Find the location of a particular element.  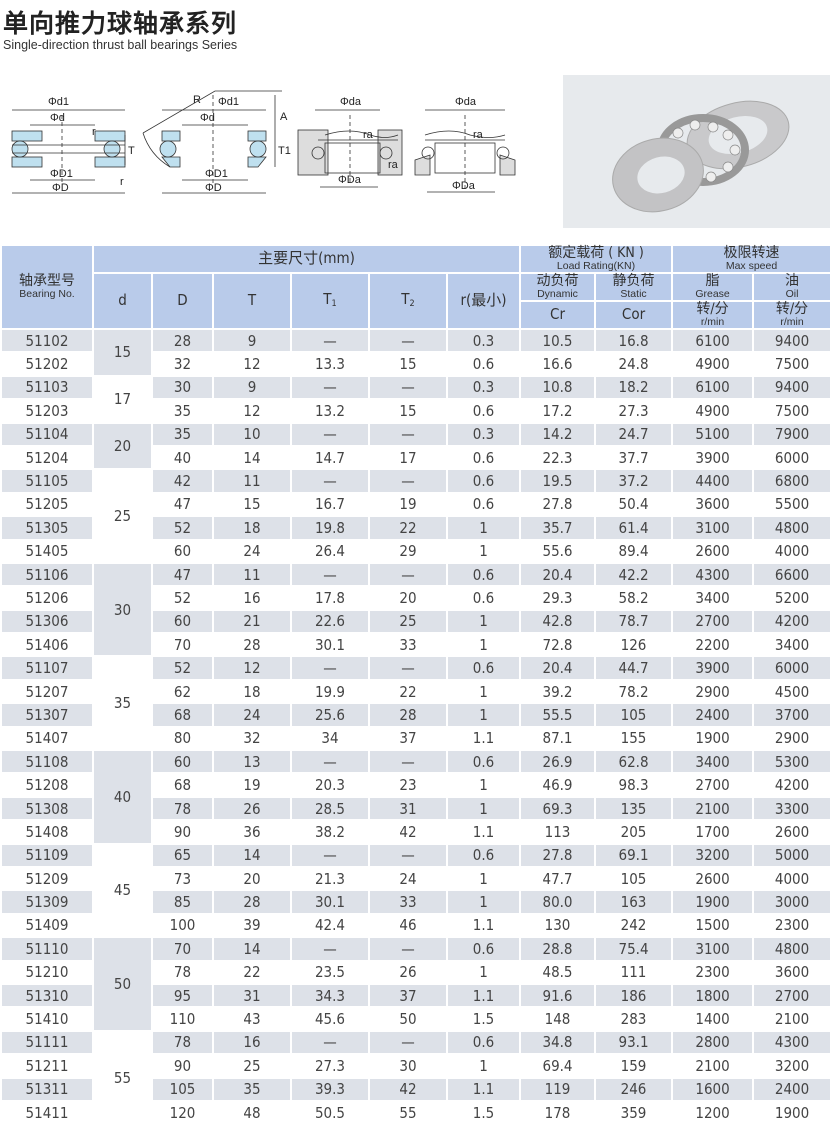

cell-D: 42 is located at coordinates (182, 481).